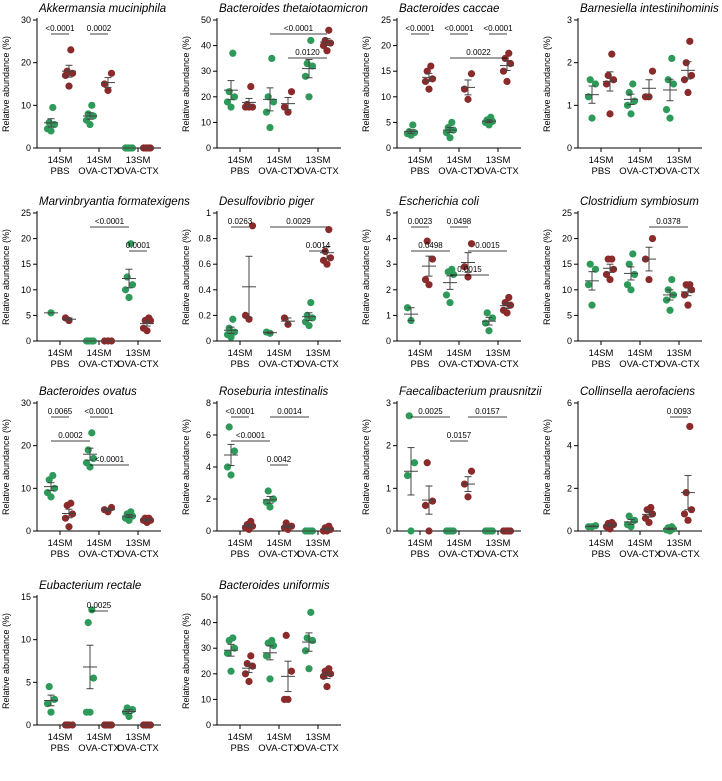 This screenshot has width=722, height=781. Describe the element at coordinates (420, 160) in the screenshot. I see `chart-3-xlabel-line1: 14SM` at that location.